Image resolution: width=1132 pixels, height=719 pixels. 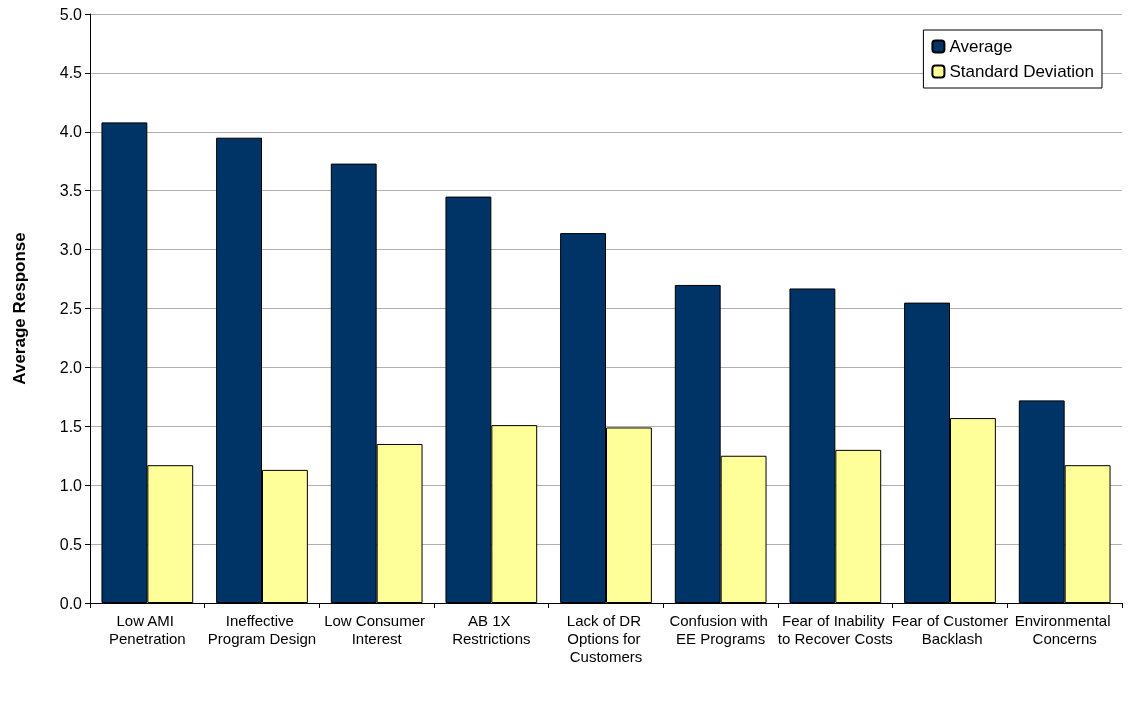 What do you see at coordinates (19, 308) in the screenshot?
I see `y-axis-title: Average Response` at bounding box center [19, 308].